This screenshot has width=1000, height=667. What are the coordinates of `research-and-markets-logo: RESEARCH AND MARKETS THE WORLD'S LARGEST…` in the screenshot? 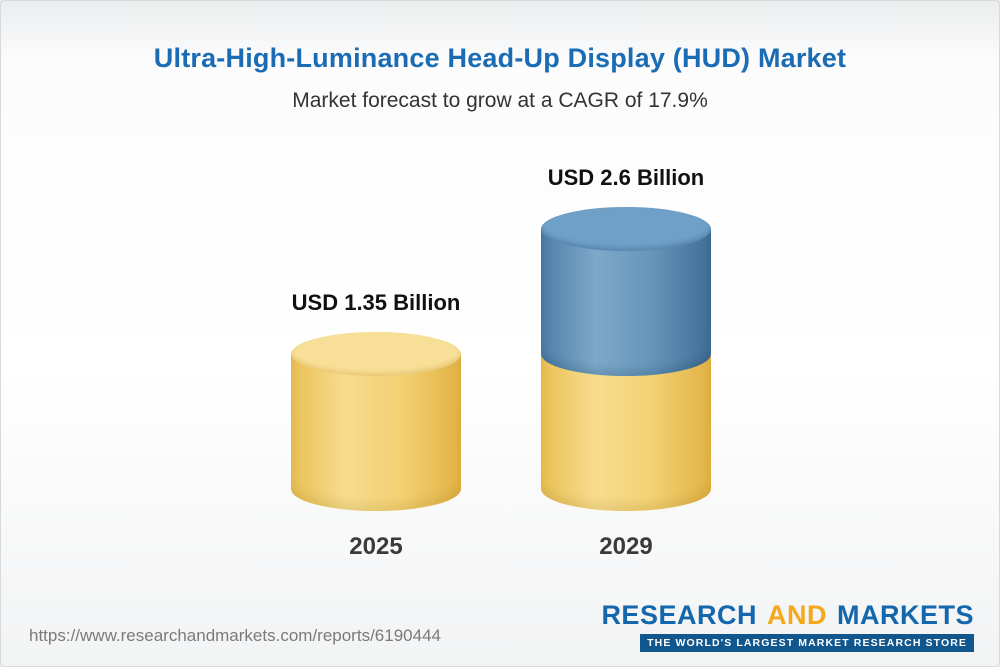 It's located at (787, 627).